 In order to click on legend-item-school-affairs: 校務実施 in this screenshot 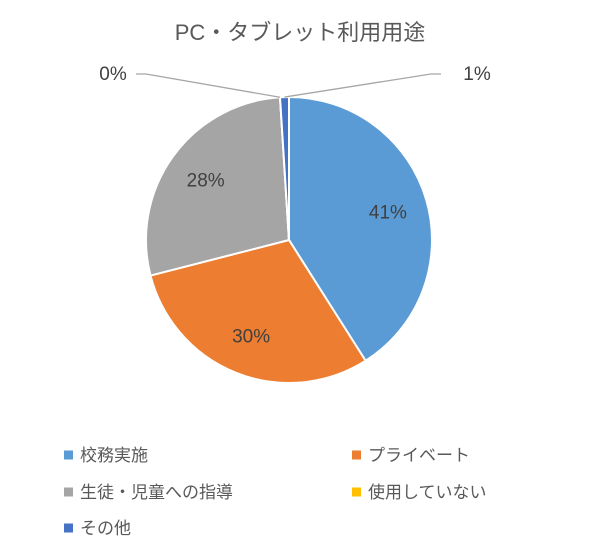, I will do `click(106, 455)`.